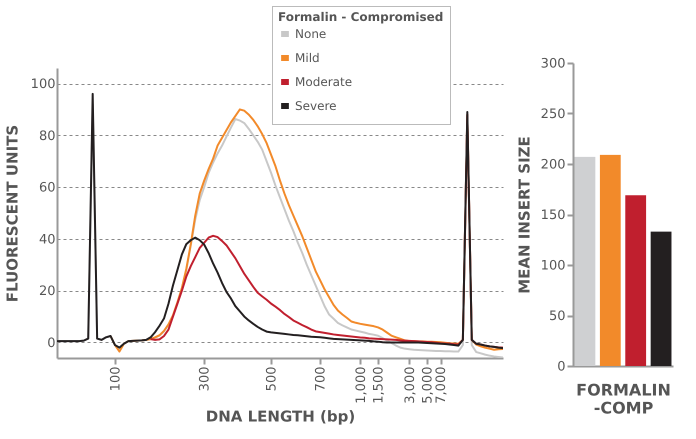 Image resolution: width=696 pixels, height=439 pixels. Describe the element at coordinates (116, 379) in the screenshot. I see `x-tick-label: 100` at that location.